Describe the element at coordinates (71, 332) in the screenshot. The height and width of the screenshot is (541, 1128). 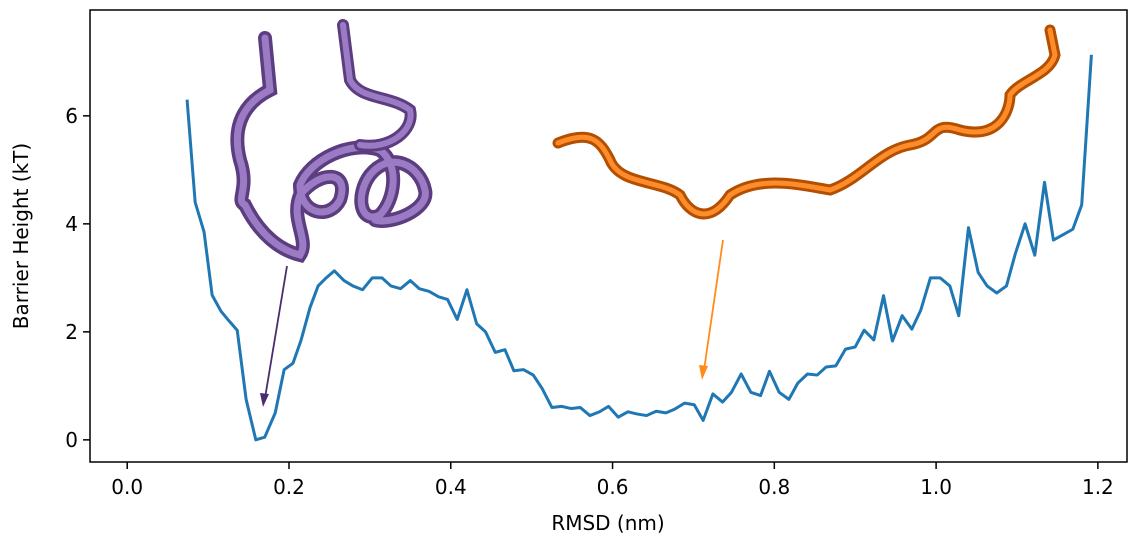
I see `y-tick-label: 2` at that location.